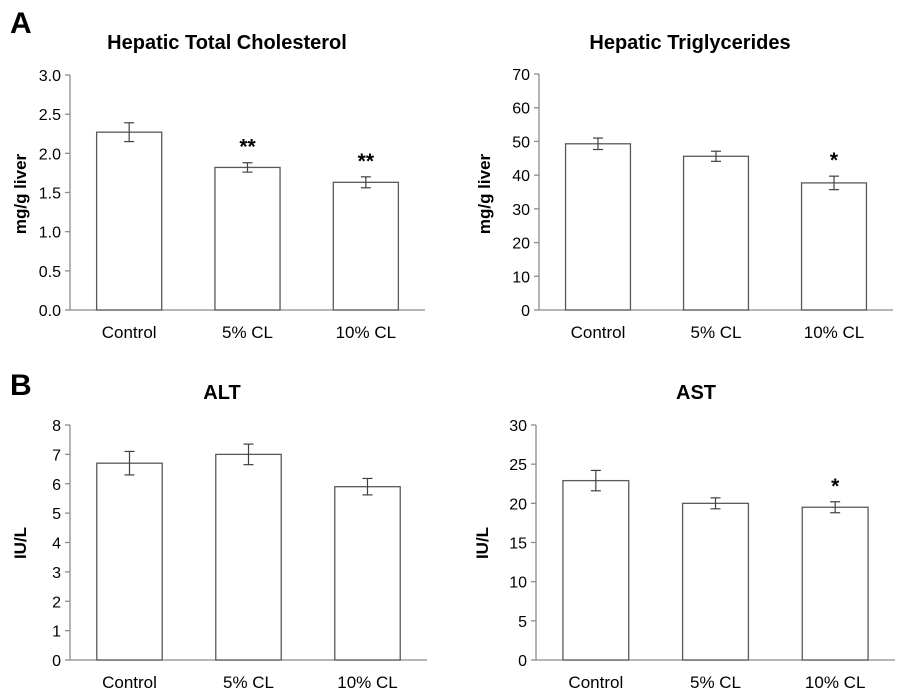 The width and height of the screenshot is (905, 694). Describe the element at coordinates (50, 272) in the screenshot. I see `y-tick-label: 0.5` at that location.